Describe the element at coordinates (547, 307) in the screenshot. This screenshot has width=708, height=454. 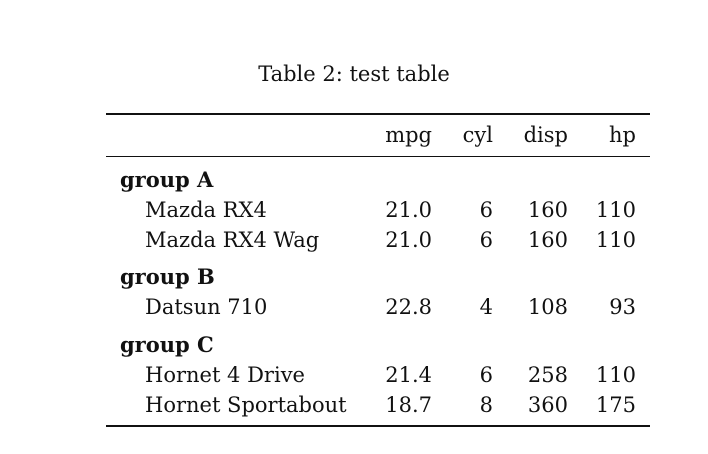
I see `cell-disp: 108` at that location.